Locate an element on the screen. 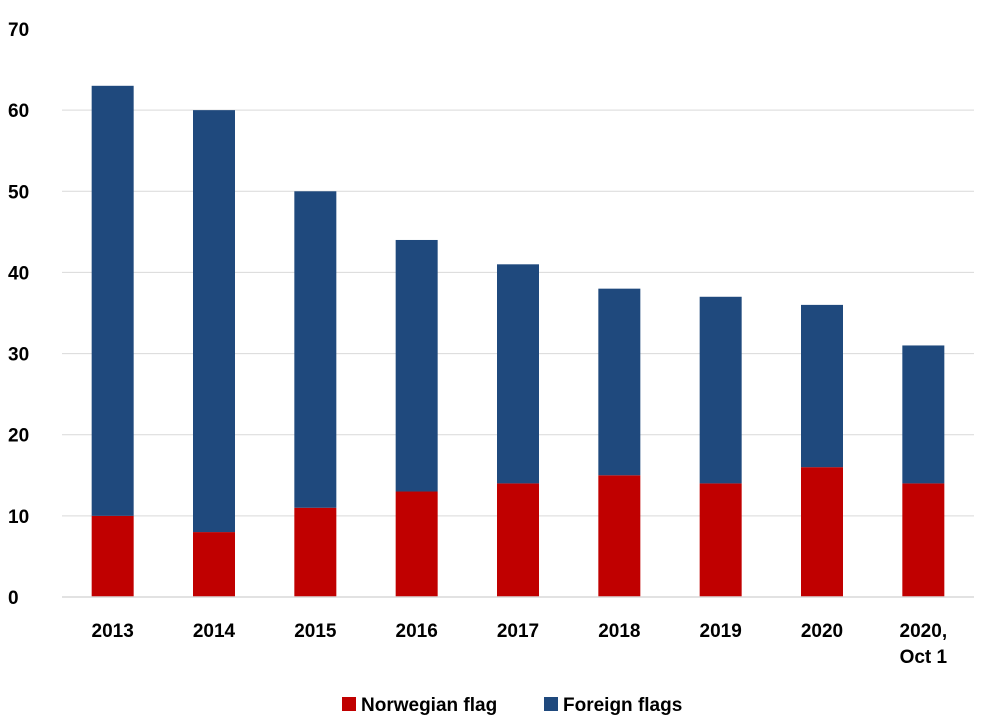  x-tick-label: 2020, Oct 1 is located at coordinates (924, 644).